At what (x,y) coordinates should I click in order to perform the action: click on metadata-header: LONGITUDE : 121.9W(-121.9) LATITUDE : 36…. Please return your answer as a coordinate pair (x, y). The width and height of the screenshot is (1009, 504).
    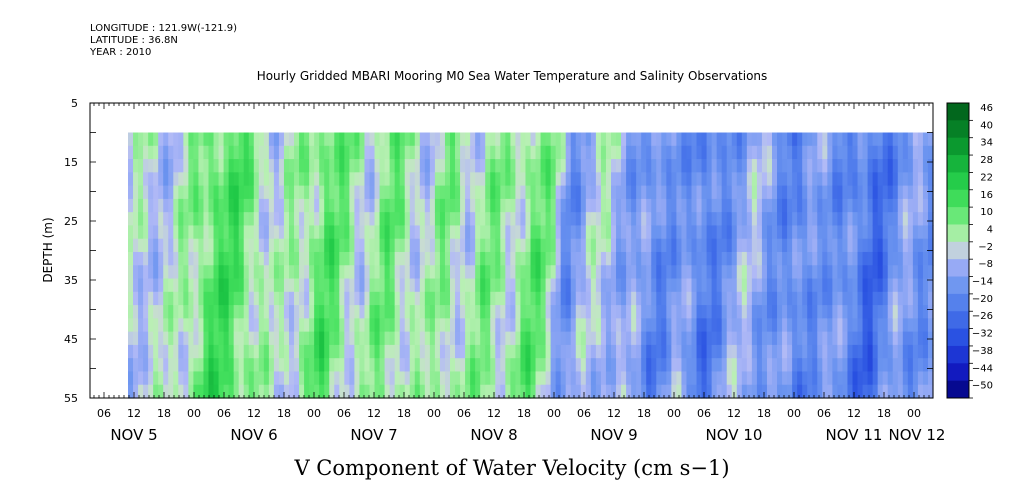
    Looking at the image, I should click on (163, 41).